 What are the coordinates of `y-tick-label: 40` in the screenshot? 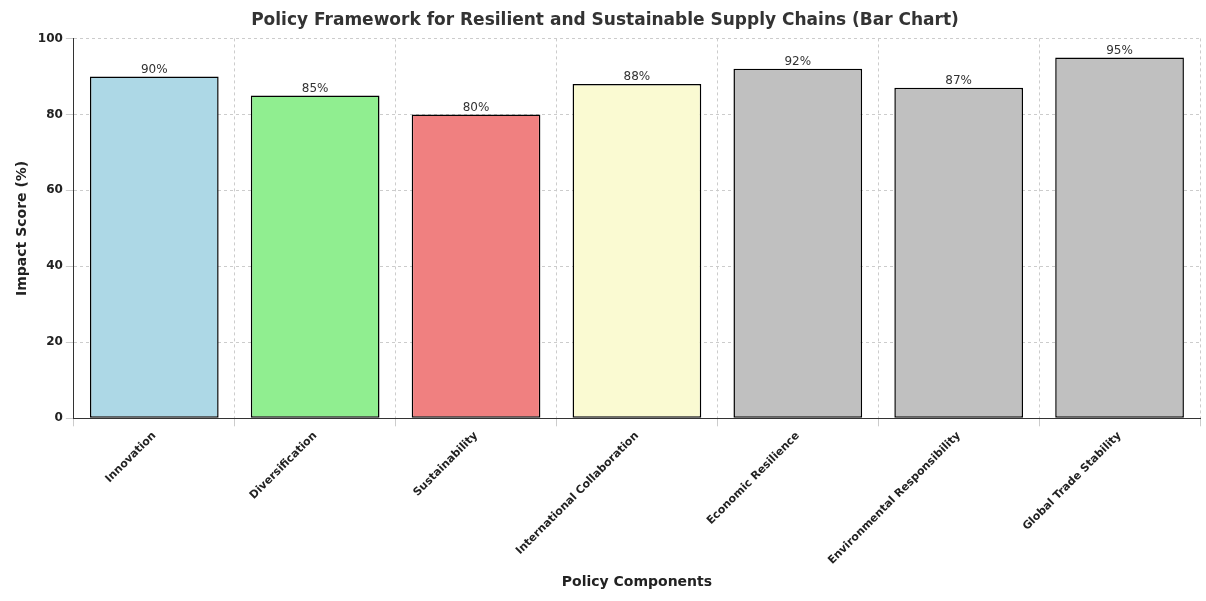 It's located at (54, 265).